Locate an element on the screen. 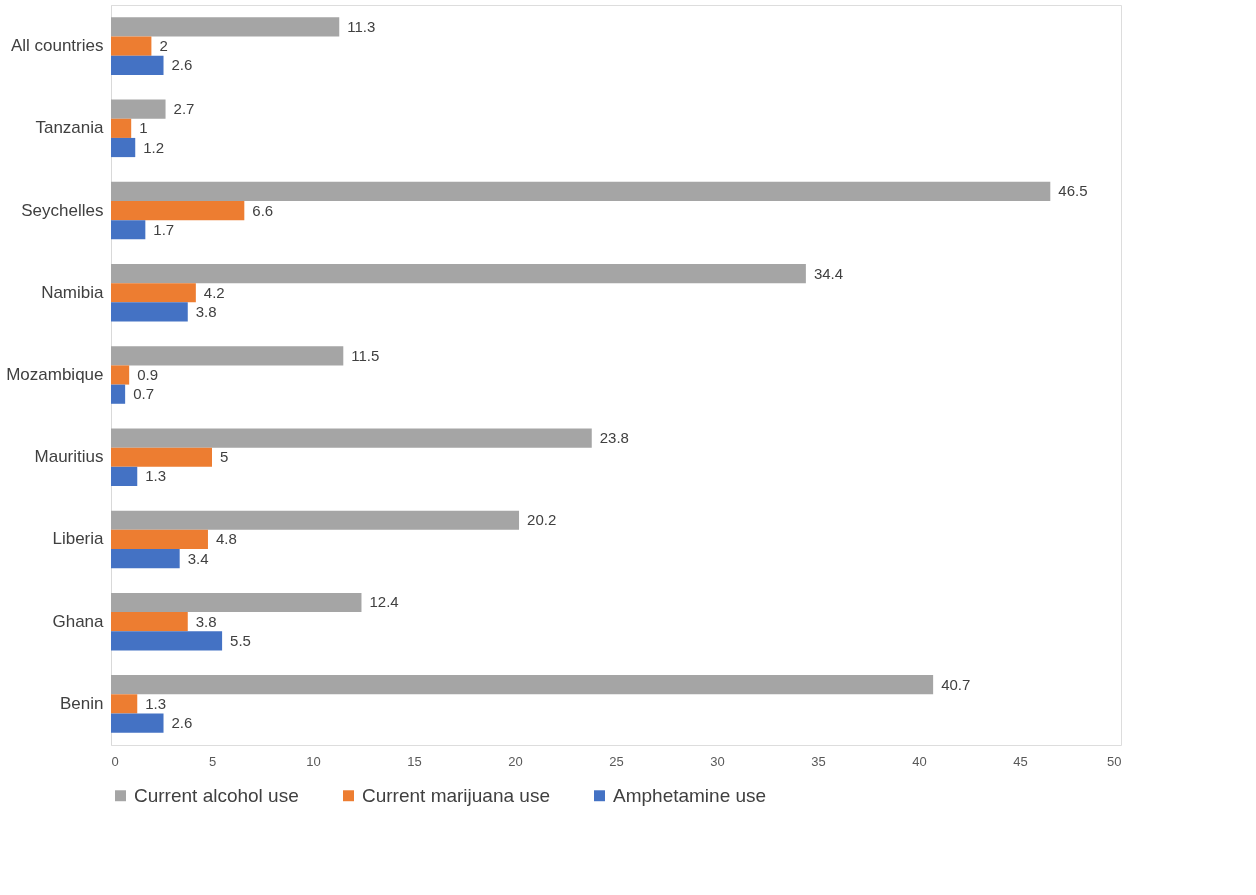  y-tick-label: Namibia is located at coordinates (73, 292).